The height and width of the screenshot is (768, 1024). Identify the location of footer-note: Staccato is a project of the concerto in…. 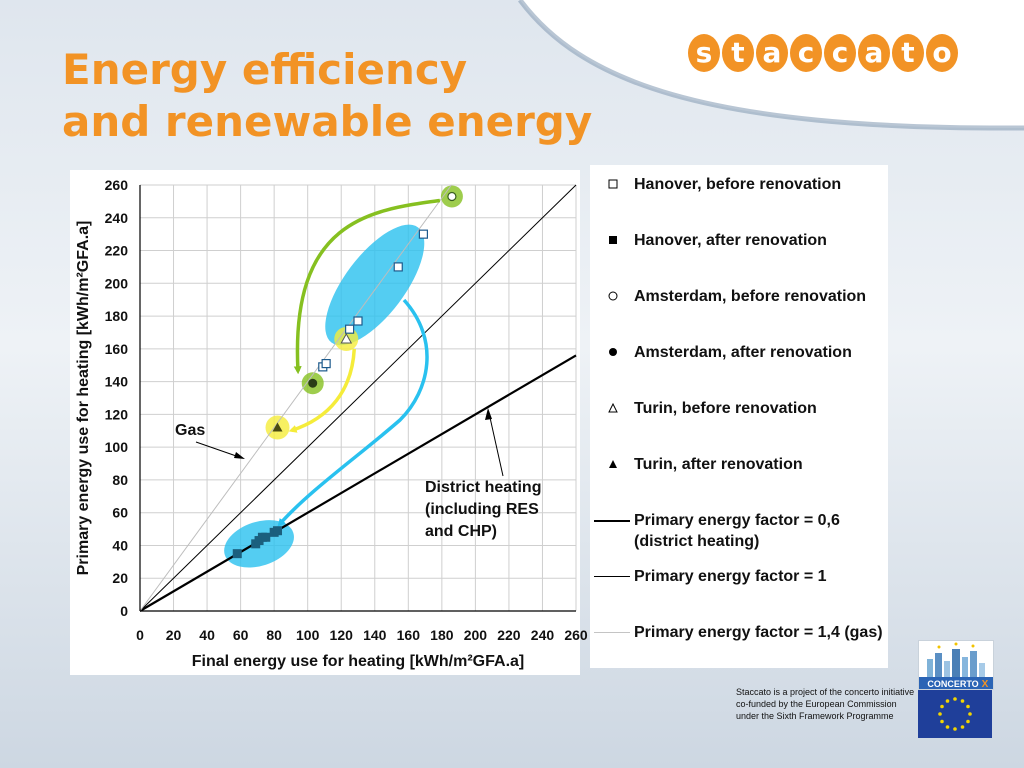
(825, 704).